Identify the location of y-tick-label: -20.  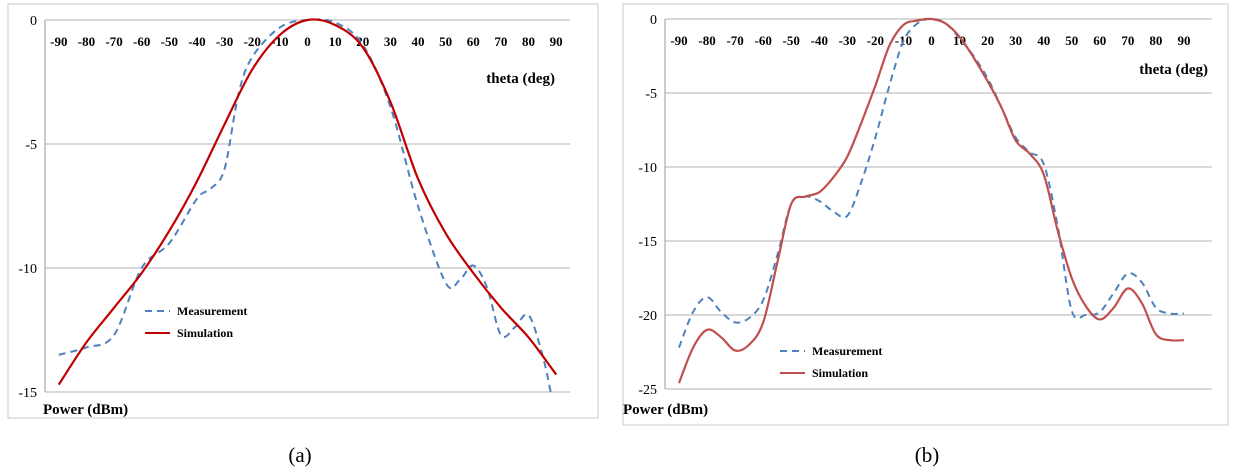
(647, 316).